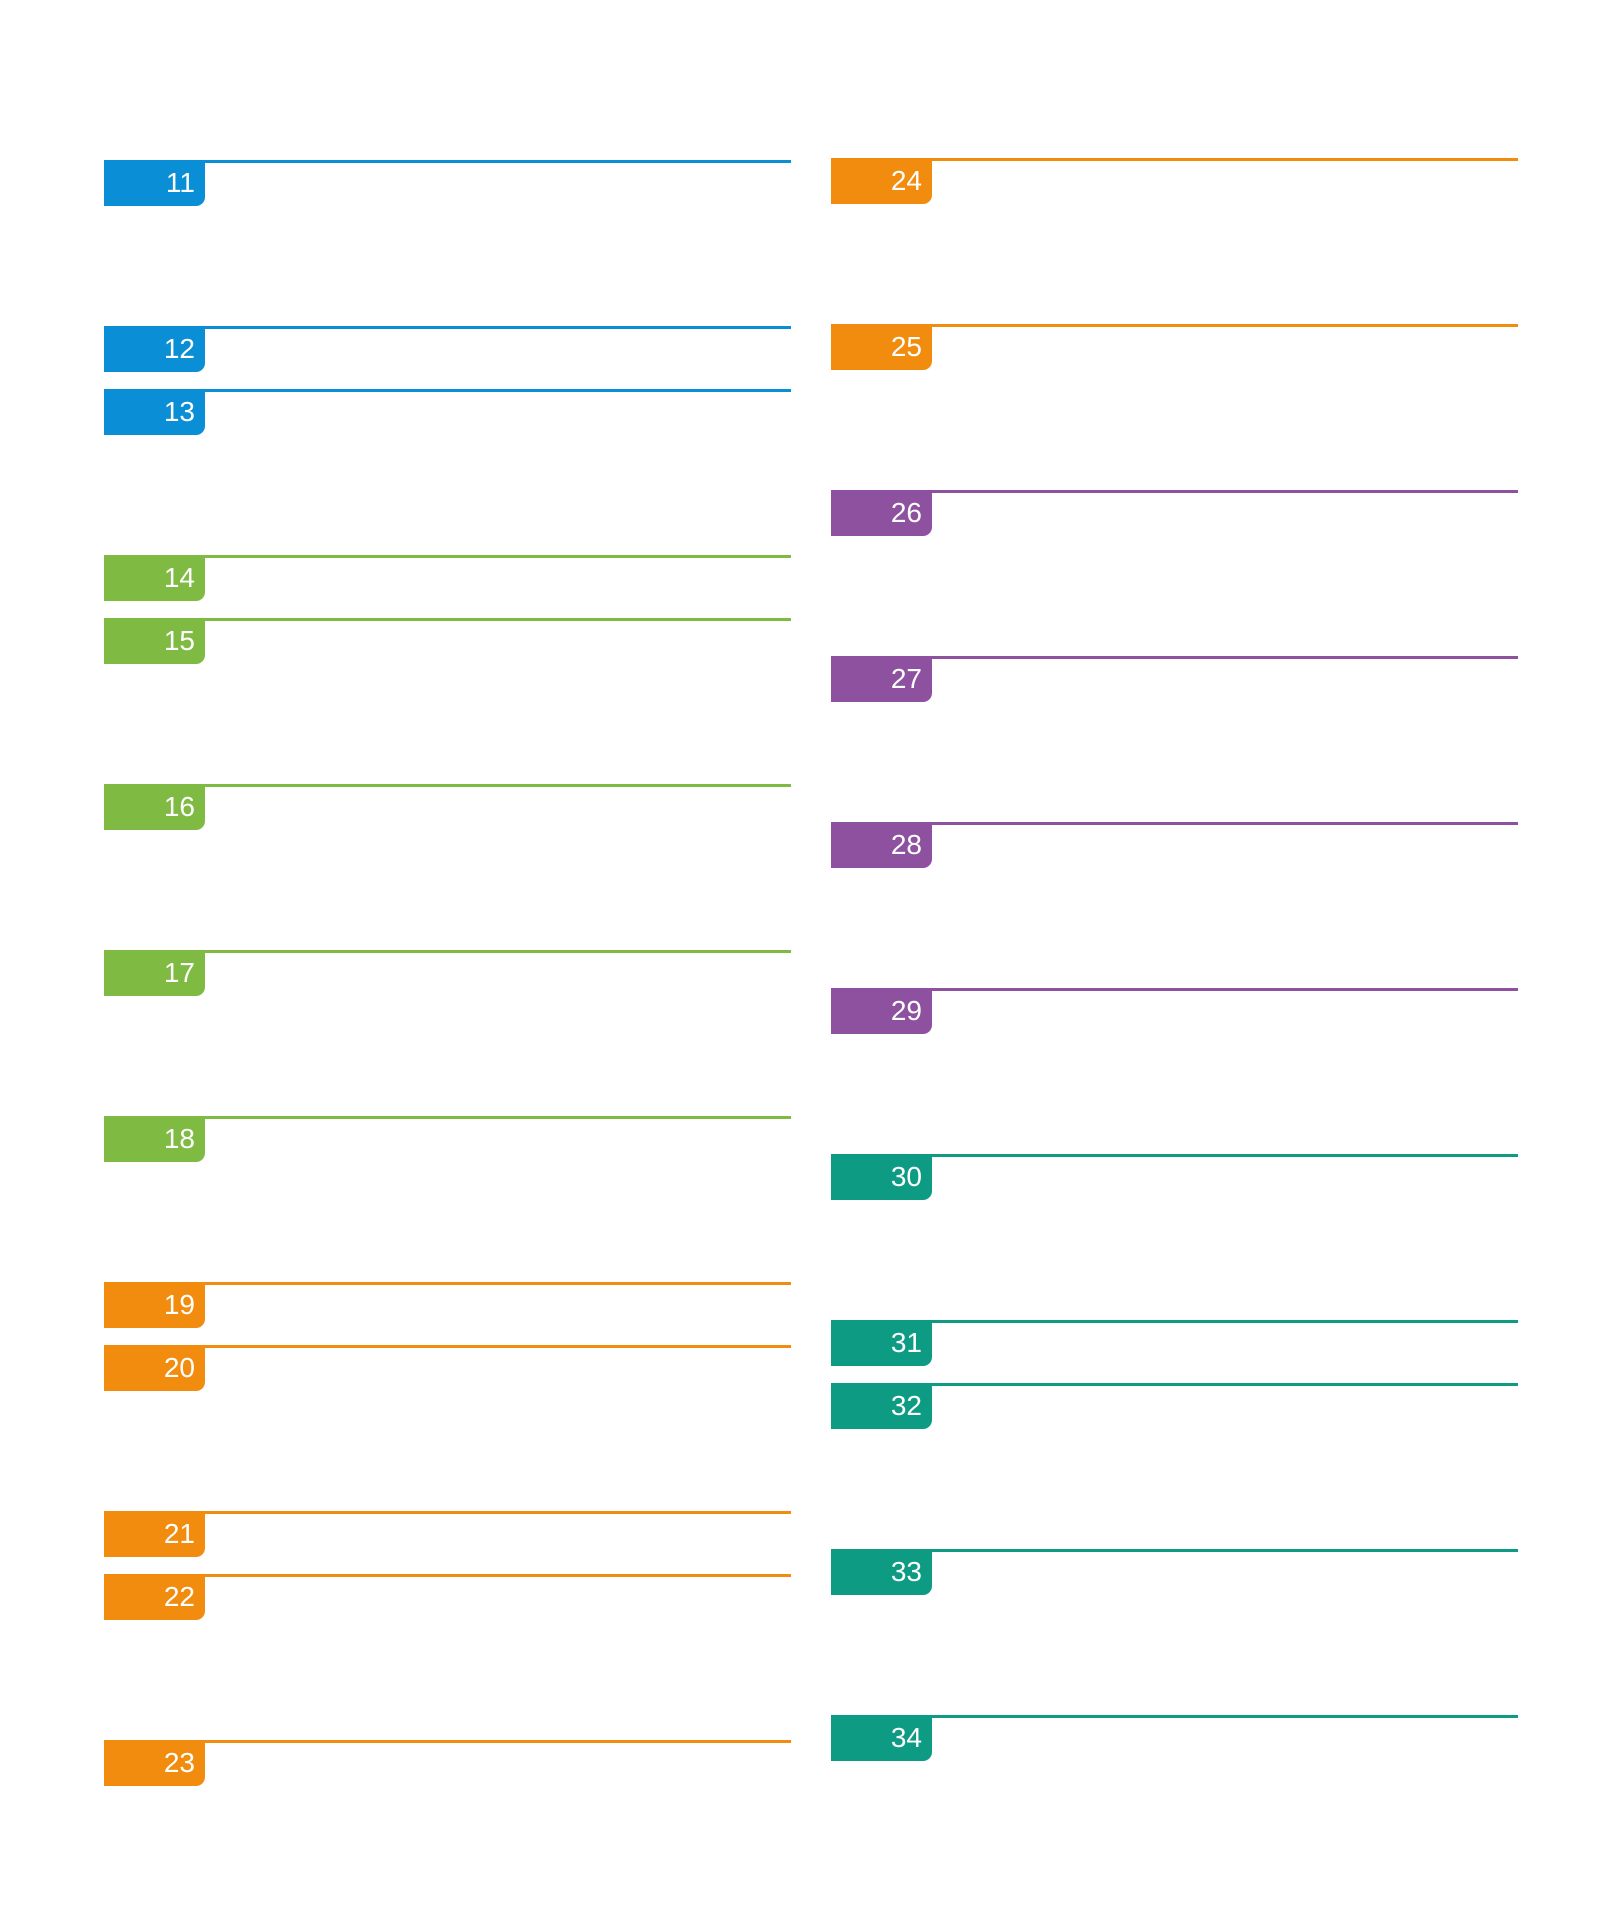 The width and height of the screenshot is (1610, 1922). What do you see at coordinates (154, 578) in the screenshot?
I see `number-tab: 14` at bounding box center [154, 578].